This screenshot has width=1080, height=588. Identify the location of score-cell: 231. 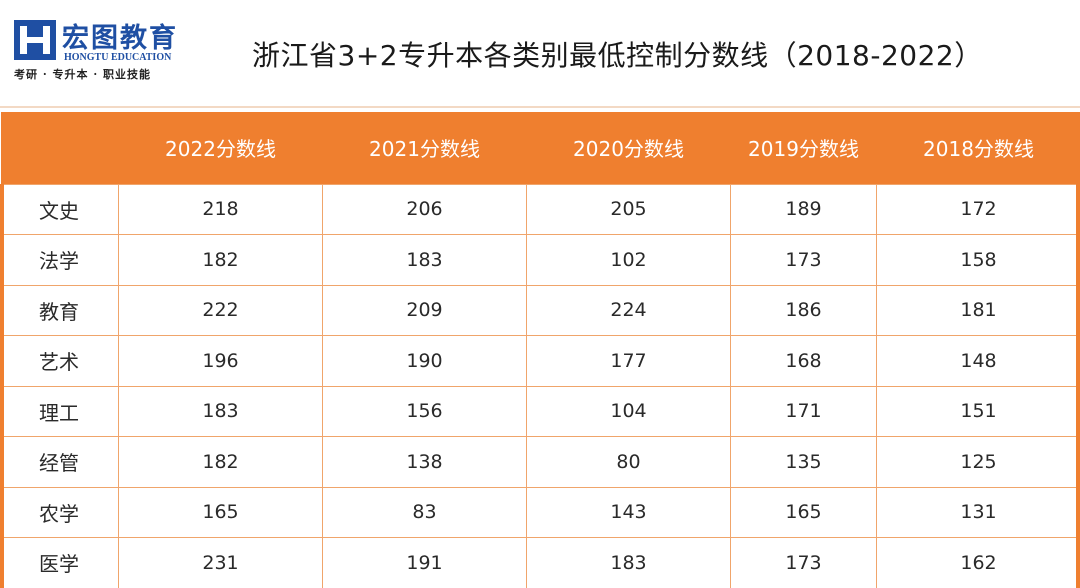
(220, 562).